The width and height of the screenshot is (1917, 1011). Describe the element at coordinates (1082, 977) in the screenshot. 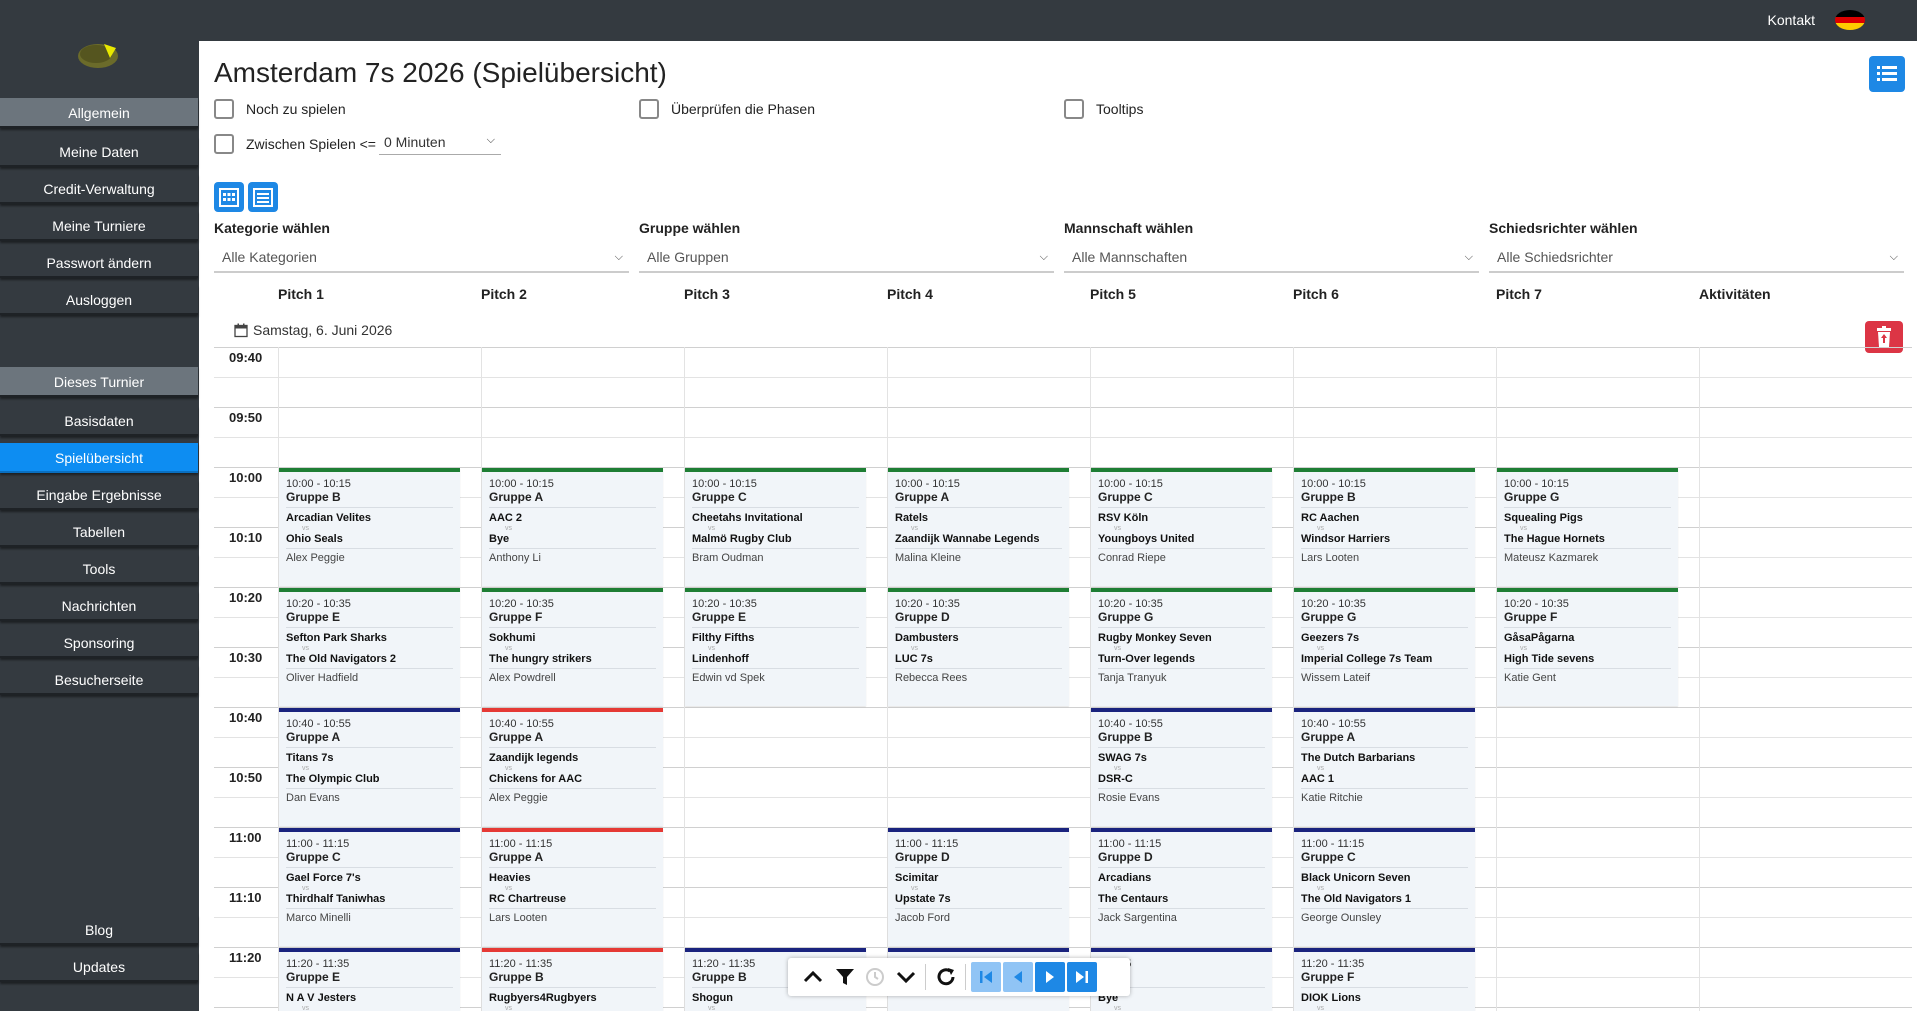

I see `last-page-button` at that location.